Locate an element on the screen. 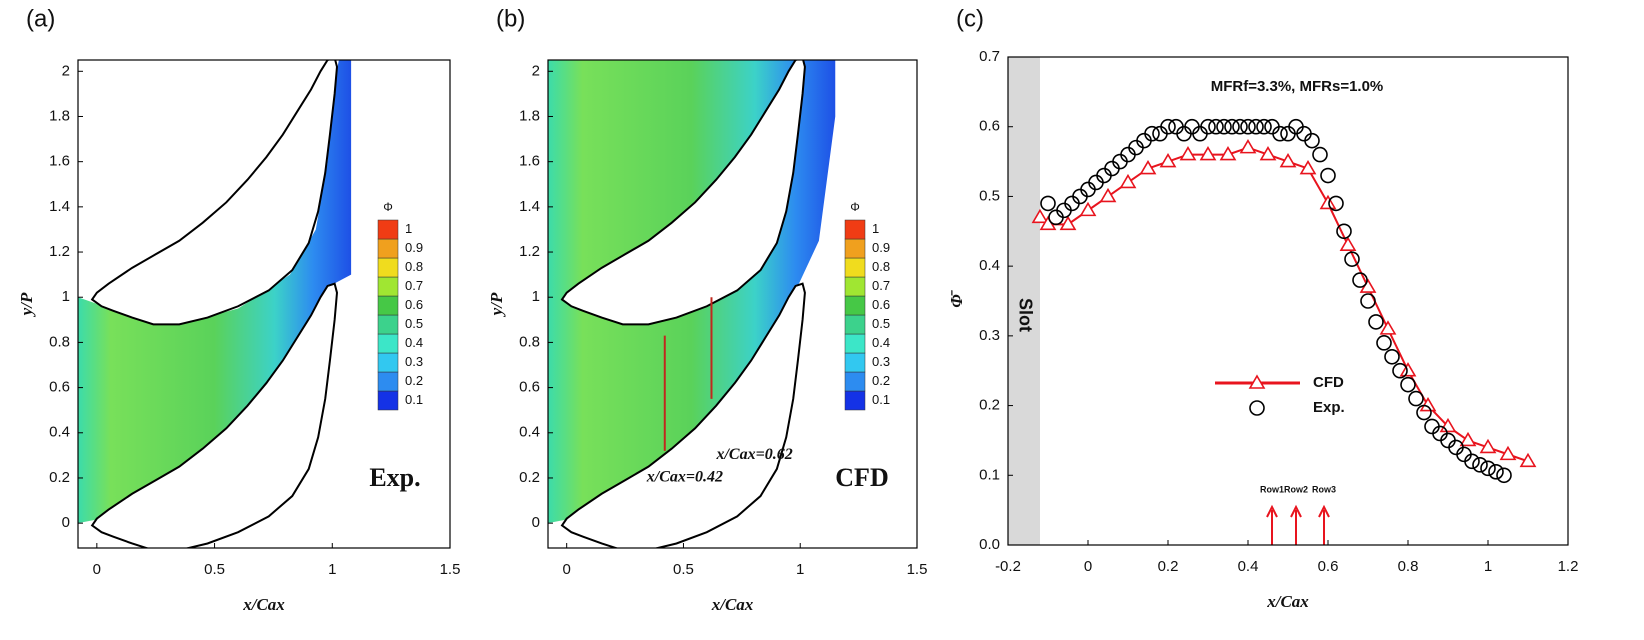 This screenshot has height=640, width=1644. y-tick-label: 0.5 is located at coordinates (989, 195).